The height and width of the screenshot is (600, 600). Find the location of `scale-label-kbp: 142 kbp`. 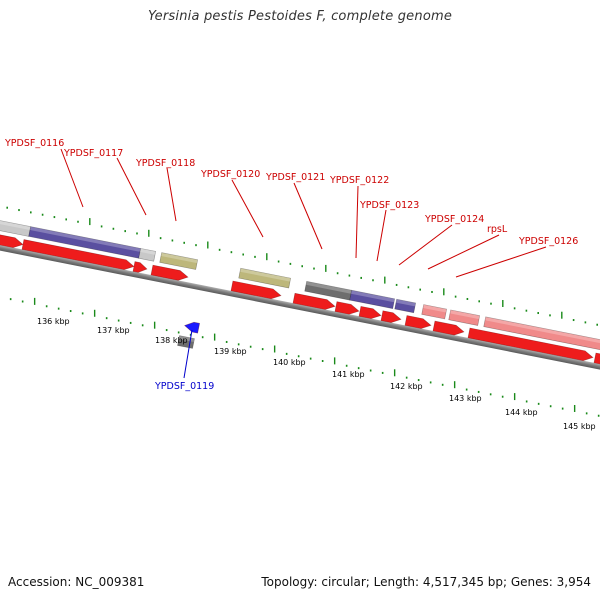

scale-label-kbp: 142 kbp is located at coordinates (406, 386).